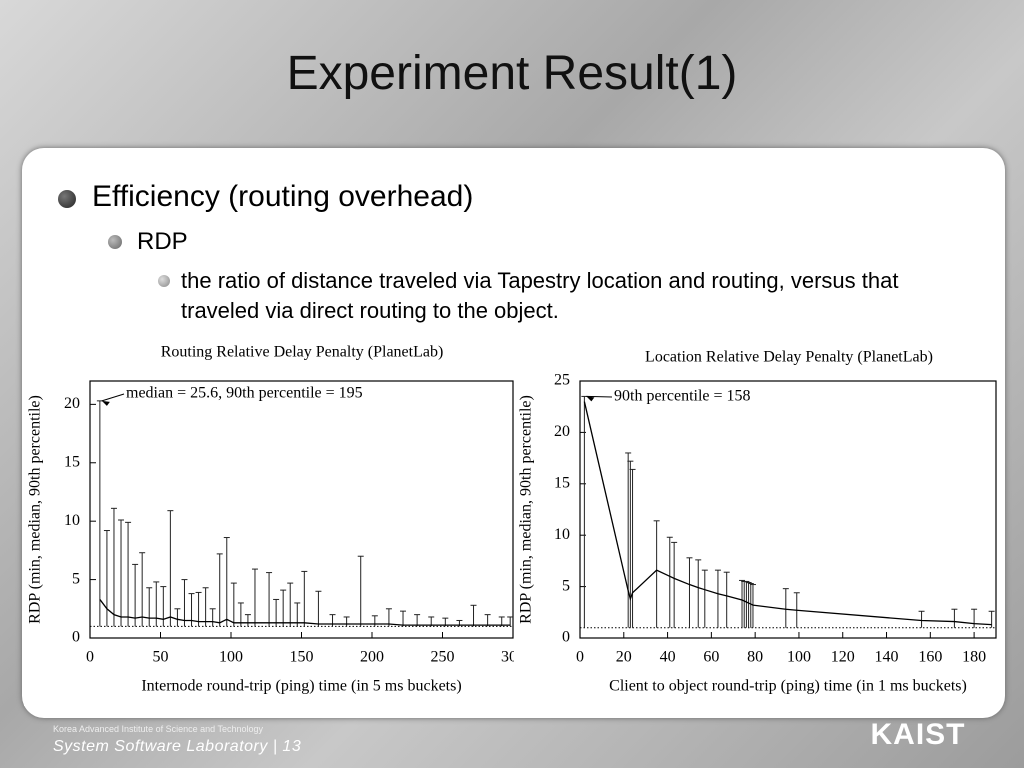 The width and height of the screenshot is (1024, 768). Describe the element at coordinates (283, 196) in the screenshot. I see `bullet-text: Efficiency (routing overhead)` at that location.